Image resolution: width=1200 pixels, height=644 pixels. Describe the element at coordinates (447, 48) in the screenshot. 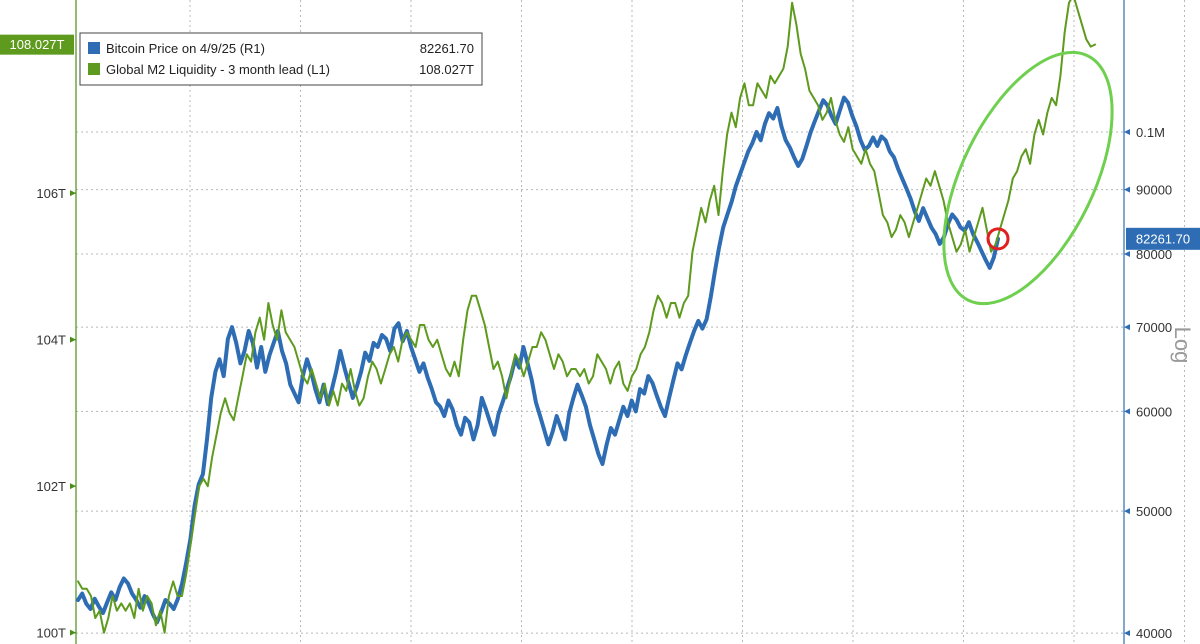

I see `legend-value-bitcoin: 82261.70` at that location.